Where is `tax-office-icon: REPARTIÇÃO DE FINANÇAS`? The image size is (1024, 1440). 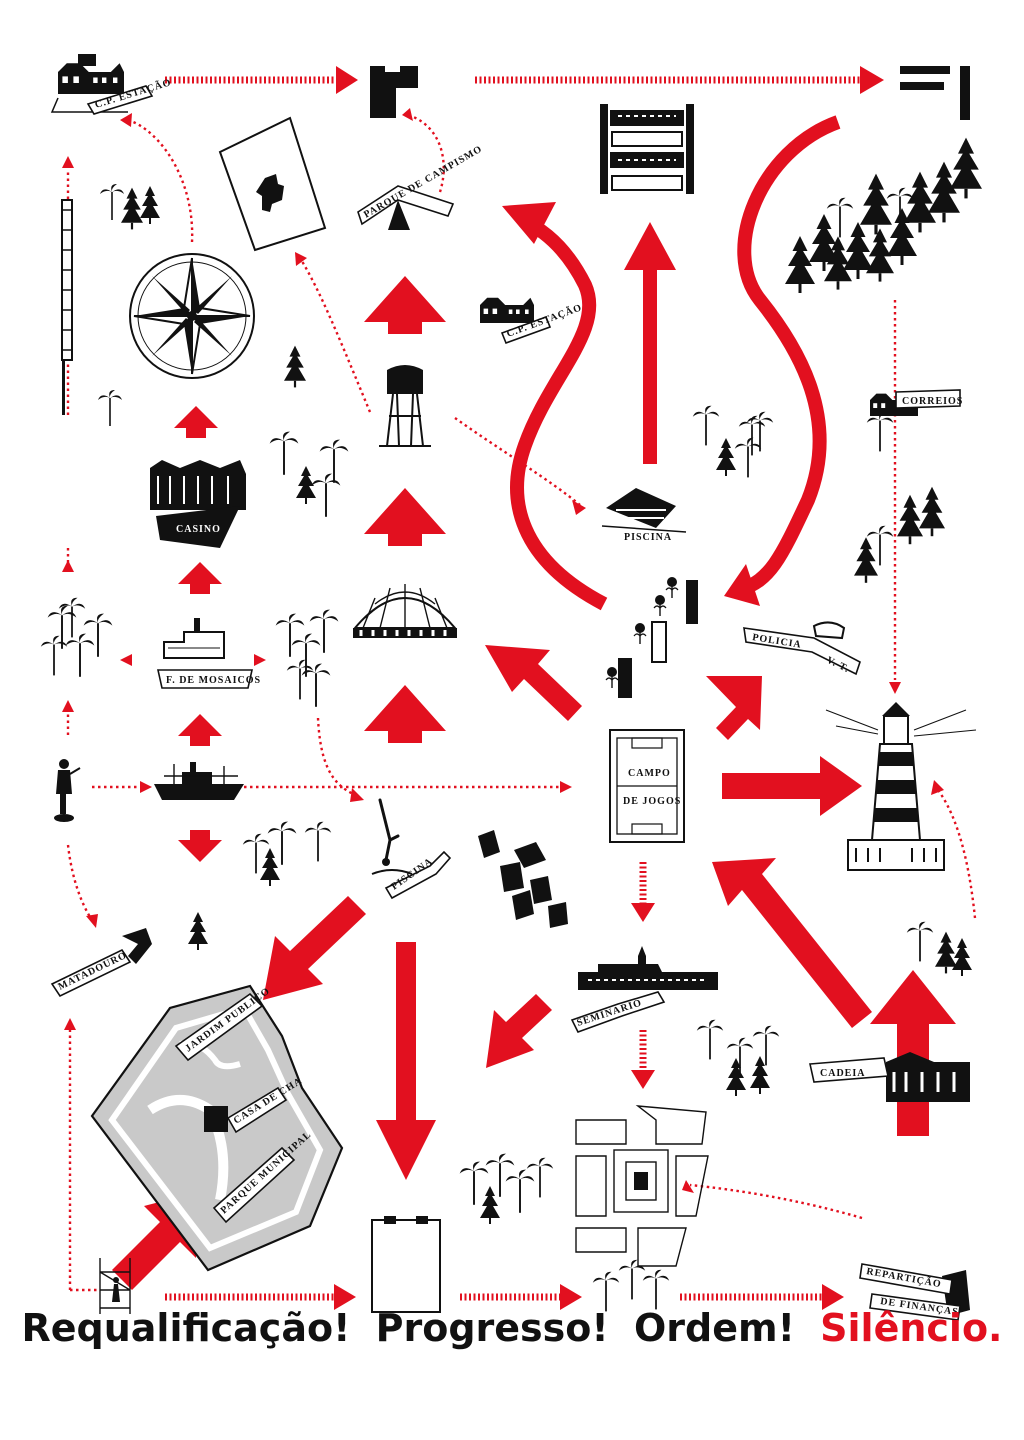
tax-office-icon: REPARTIÇÃO DE FINANÇAS is located at coordinates (914, 1292).